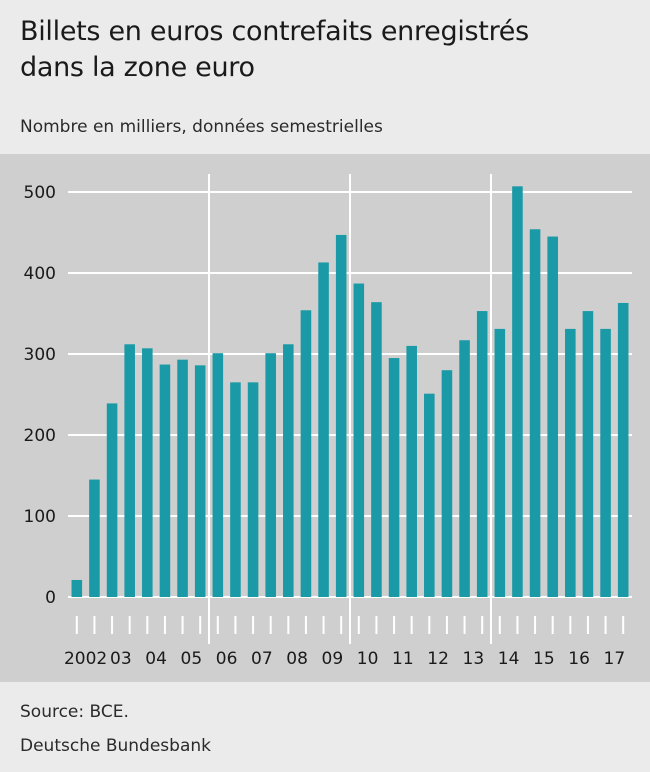 Image resolution: width=650 pixels, height=772 pixels. Describe the element at coordinates (40, 274) in the screenshot. I see `y-tick-label: 400` at that location.